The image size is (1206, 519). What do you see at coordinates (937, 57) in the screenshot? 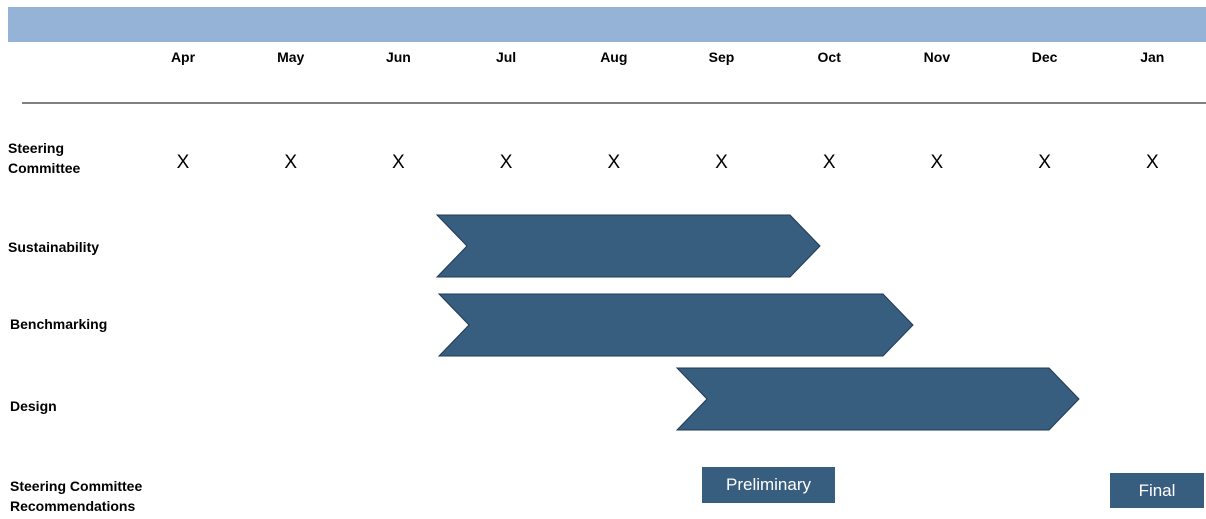
I see `month-label: Nov` at bounding box center [937, 57].